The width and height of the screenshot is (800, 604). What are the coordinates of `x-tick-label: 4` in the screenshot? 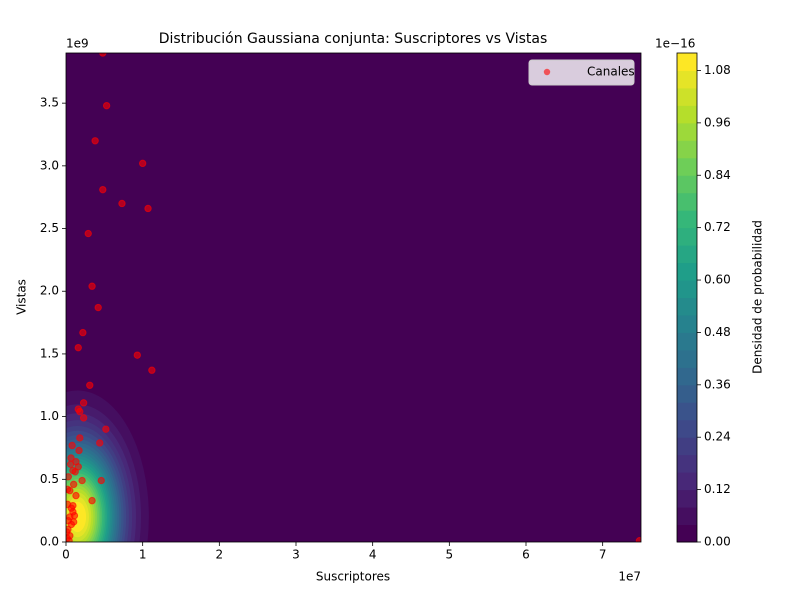 It's located at (373, 555).